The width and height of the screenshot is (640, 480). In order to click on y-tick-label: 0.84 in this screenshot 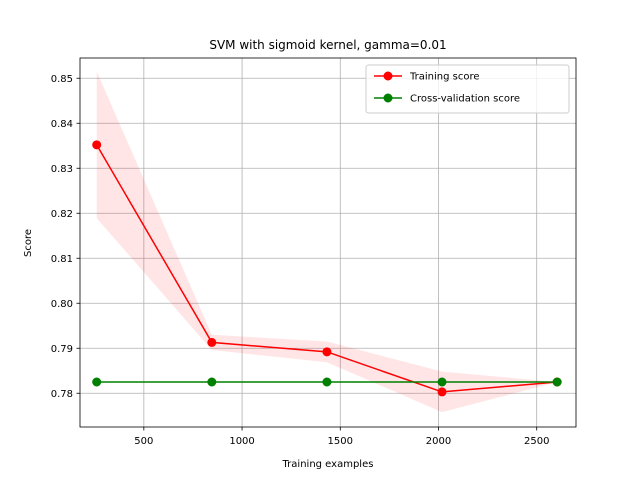, I will do `click(62, 124)`.